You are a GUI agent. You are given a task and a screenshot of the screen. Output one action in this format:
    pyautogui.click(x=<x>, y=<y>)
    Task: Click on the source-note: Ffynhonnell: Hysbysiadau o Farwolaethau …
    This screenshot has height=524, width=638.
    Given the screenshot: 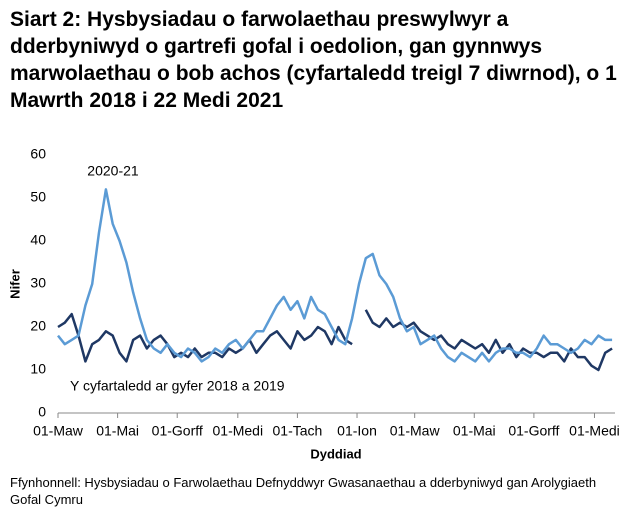 What is the action you would take?
    pyautogui.click(x=303, y=491)
    